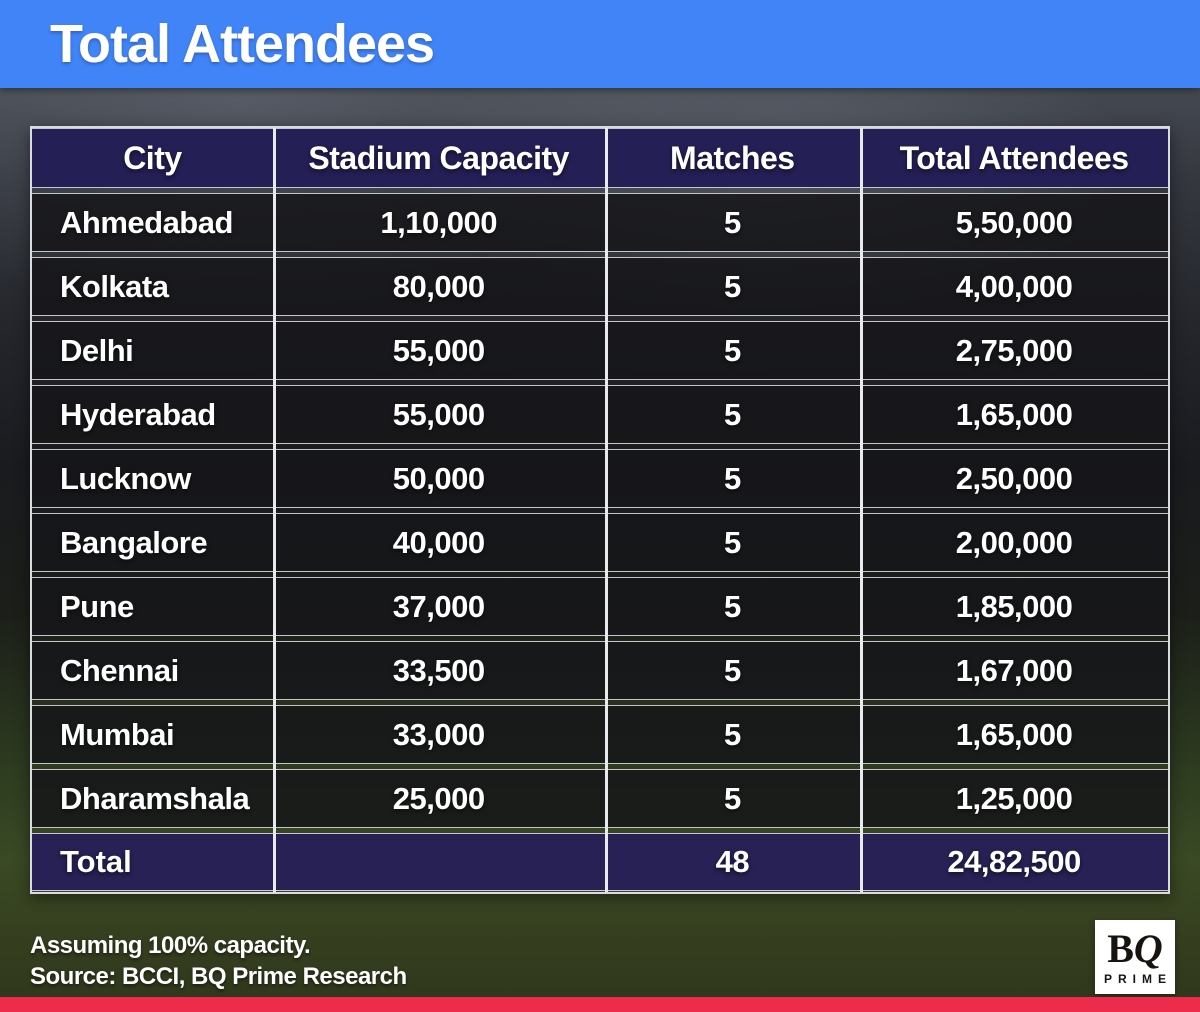 Image resolution: width=1200 pixels, height=1012 pixels. I want to click on capacity-cell: 80,000, so click(438, 286).